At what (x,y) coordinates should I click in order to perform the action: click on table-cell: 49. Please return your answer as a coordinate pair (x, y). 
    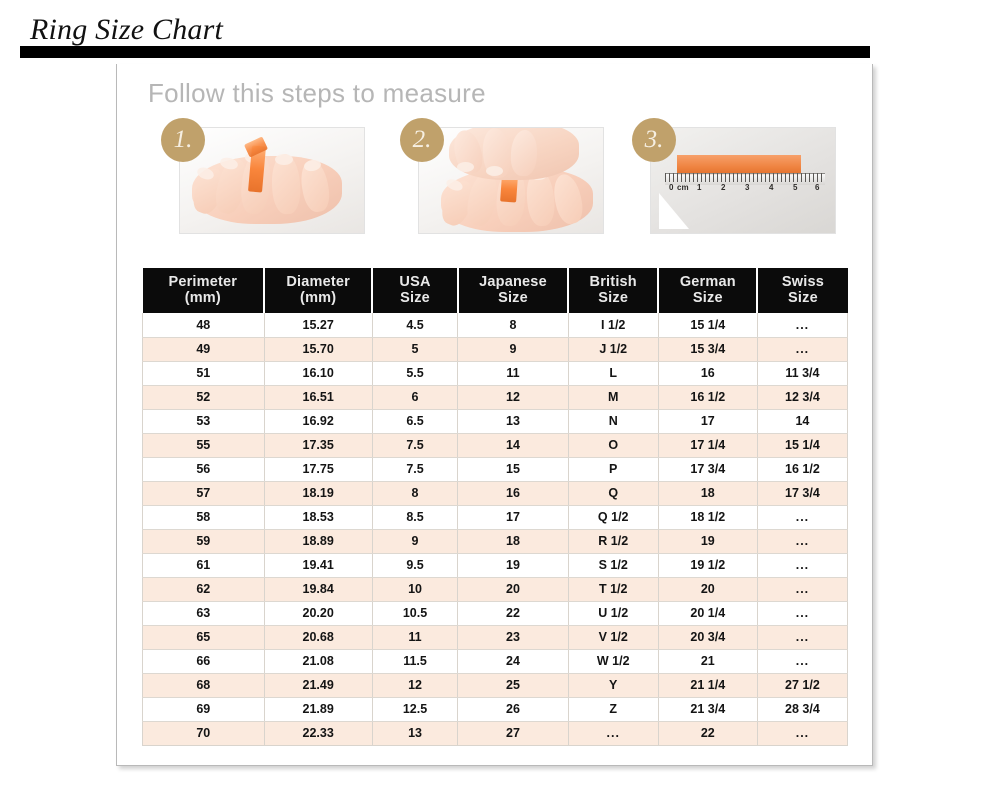
    Looking at the image, I should click on (203, 349).